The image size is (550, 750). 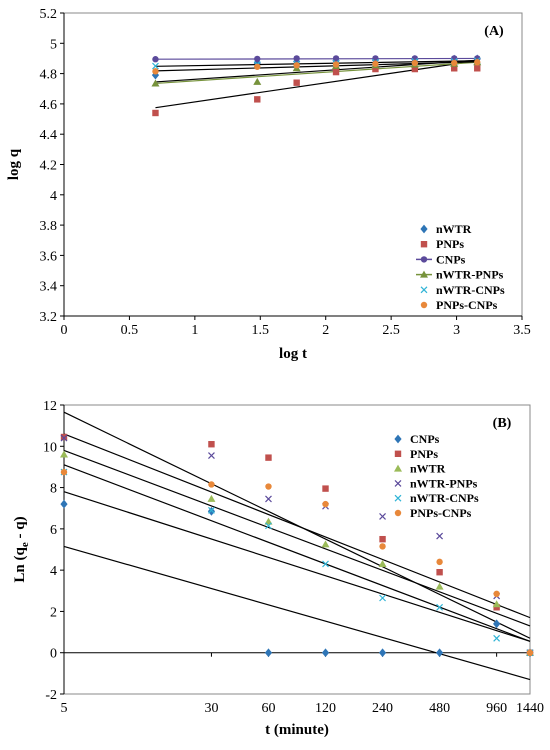 What do you see at coordinates (261, 330) in the screenshot?
I see `x-tick-label: 1.5` at bounding box center [261, 330].